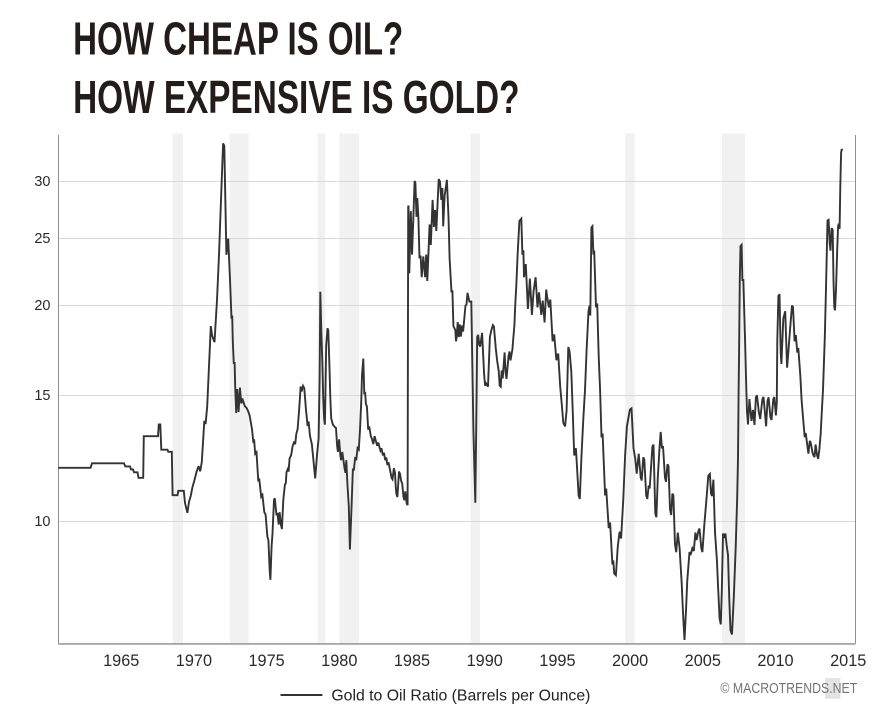 The image size is (895, 721). What do you see at coordinates (42, 182) in the screenshot?
I see `svg-text: 30` at bounding box center [42, 182].